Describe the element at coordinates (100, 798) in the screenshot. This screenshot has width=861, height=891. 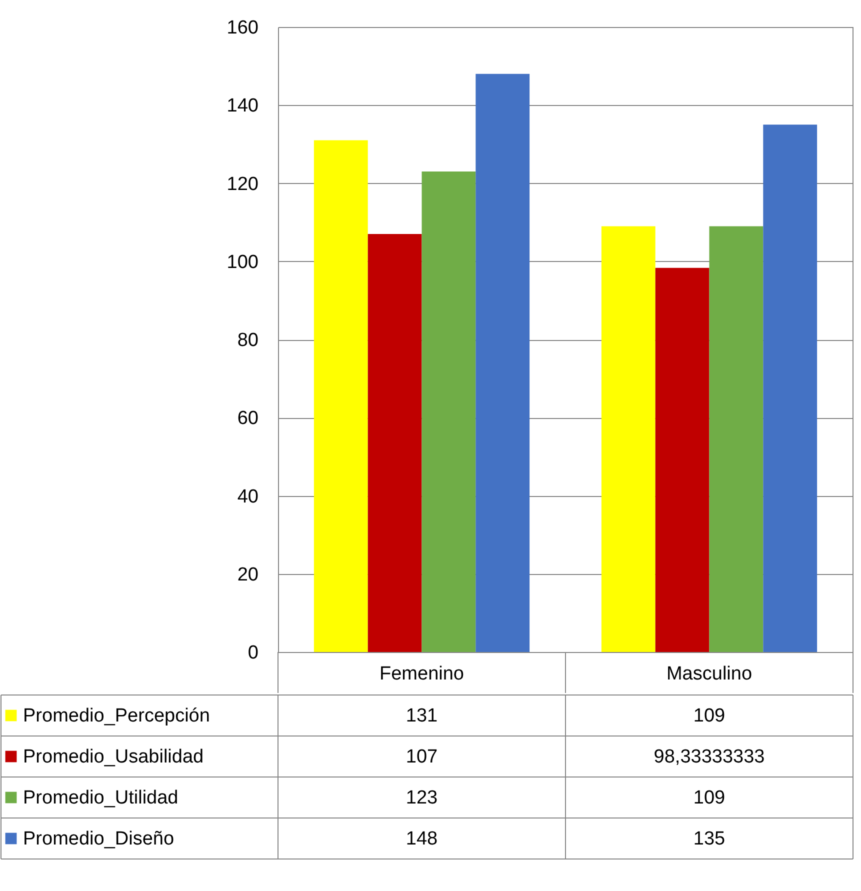
I see `legend-label: Promedio_Utilidad` at that location.